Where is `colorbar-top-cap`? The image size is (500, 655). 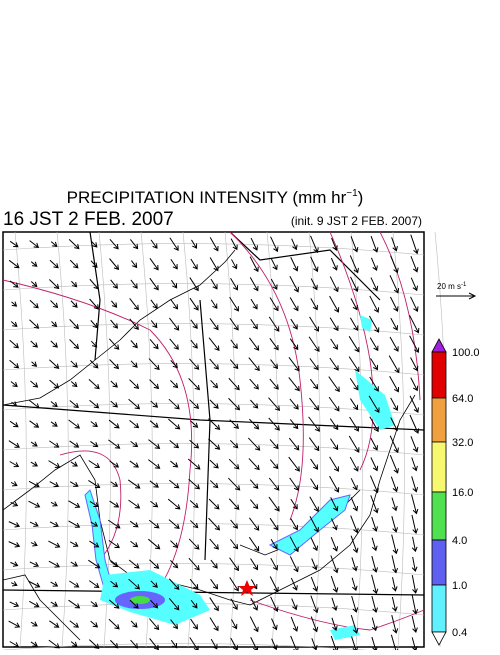 colorbar-top-cap is located at coordinates (439, 345).